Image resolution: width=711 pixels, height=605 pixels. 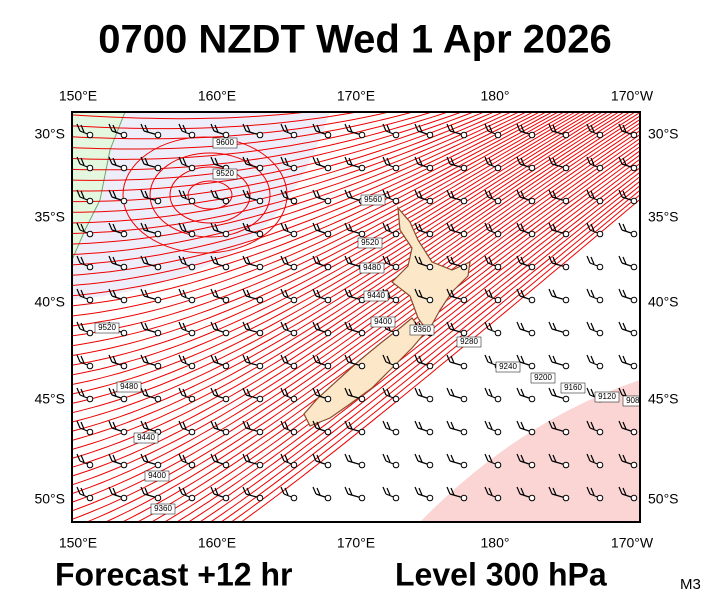 What do you see at coordinates (173, 574) in the screenshot?
I see `forecast-label: Forecast +12 hr` at bounding box center [173, 574].